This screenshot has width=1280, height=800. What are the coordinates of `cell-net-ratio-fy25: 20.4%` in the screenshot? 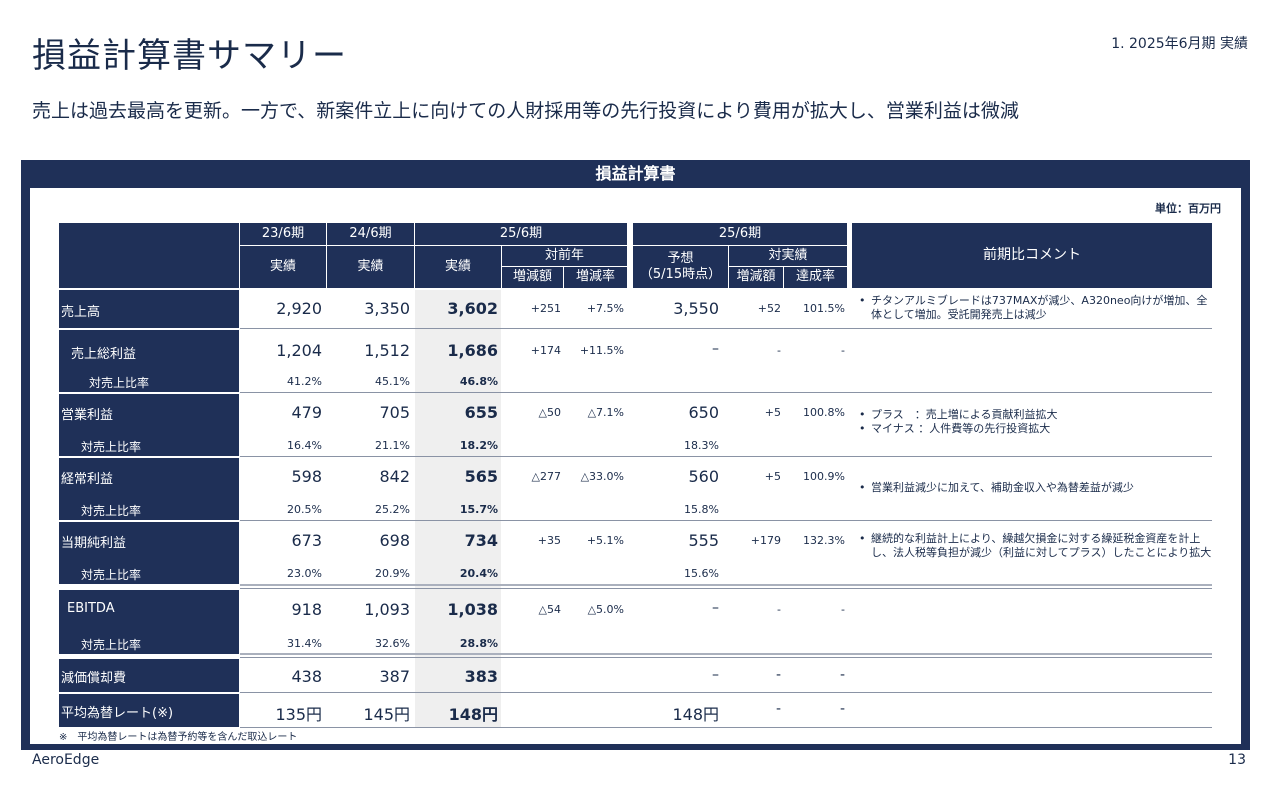 It's located at (478, 573).